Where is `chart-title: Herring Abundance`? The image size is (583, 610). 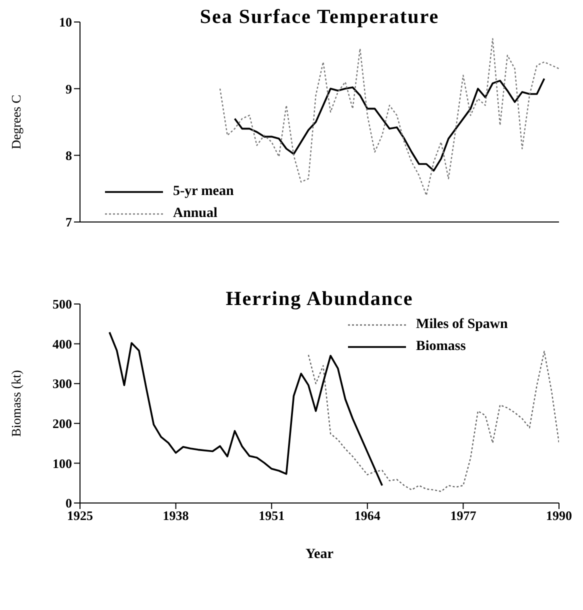
chart-title: Herring Abundance is located at coordinates (319, 299).